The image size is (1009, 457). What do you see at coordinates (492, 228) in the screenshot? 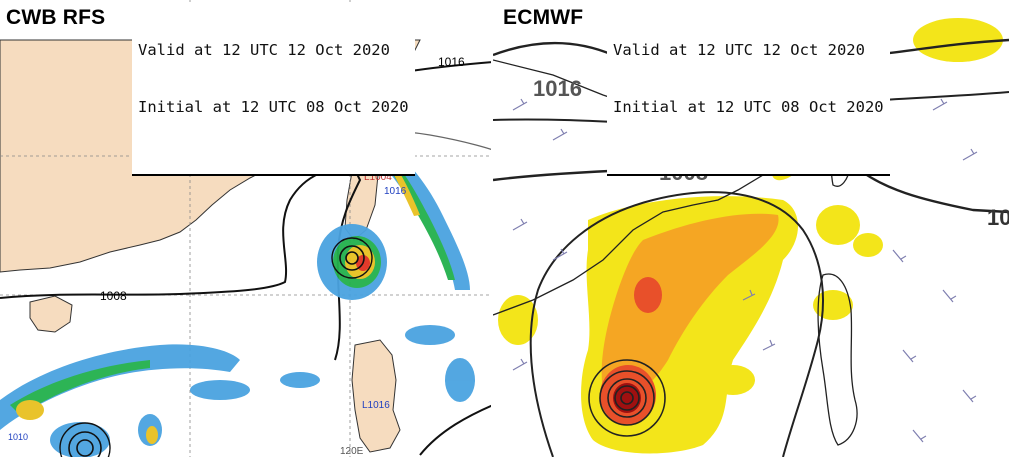
I see `panel-divider` at bounding box center [492, 228].